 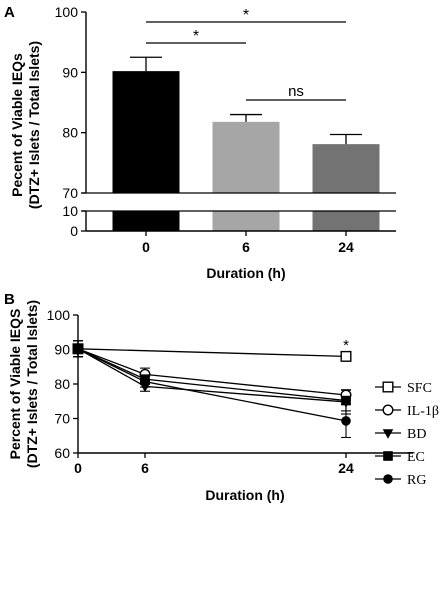 What do you see at coordinates (423, 411) in the screenshot?
I see `legend-label: IL-1β` at bounding box center [423, 411].